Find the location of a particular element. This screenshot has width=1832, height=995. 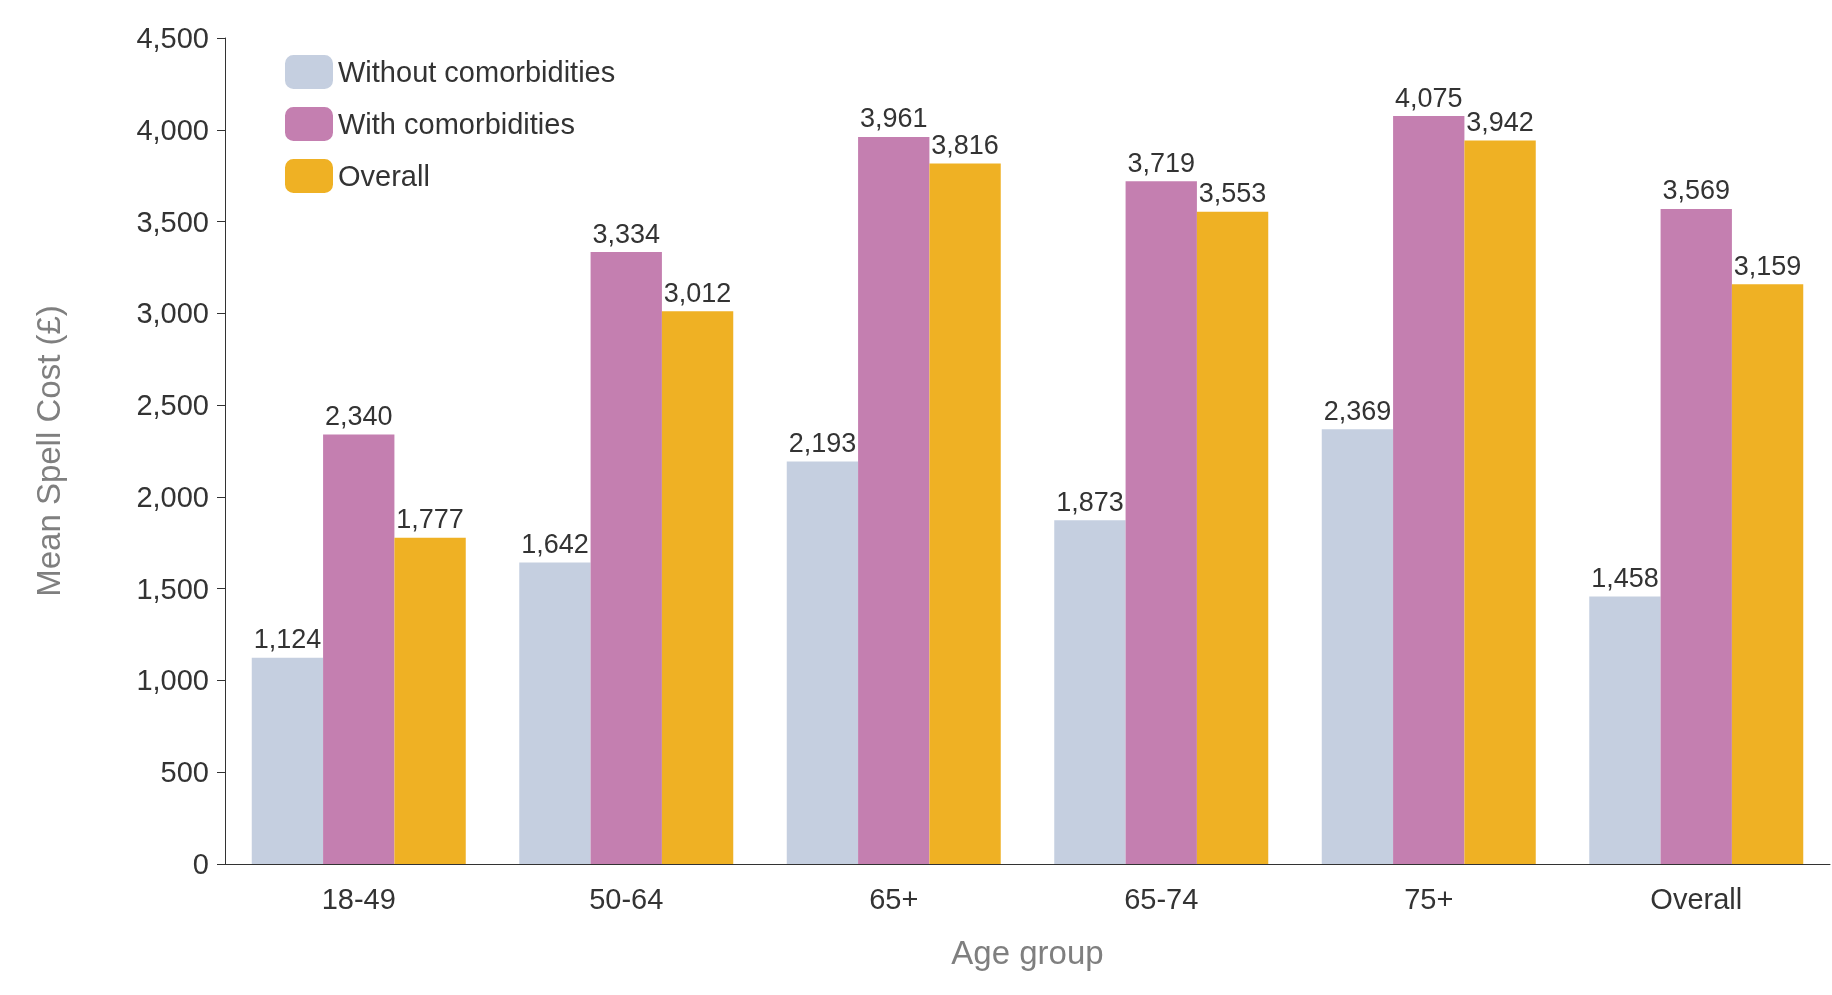

data-label: 1,458 is located at coordinates (1625, 577).